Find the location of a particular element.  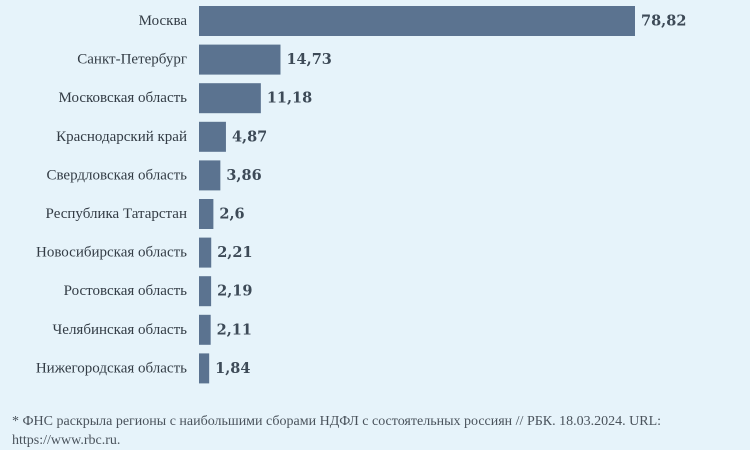

category-label: Нижегородская область is located at coordinates (111, 368).